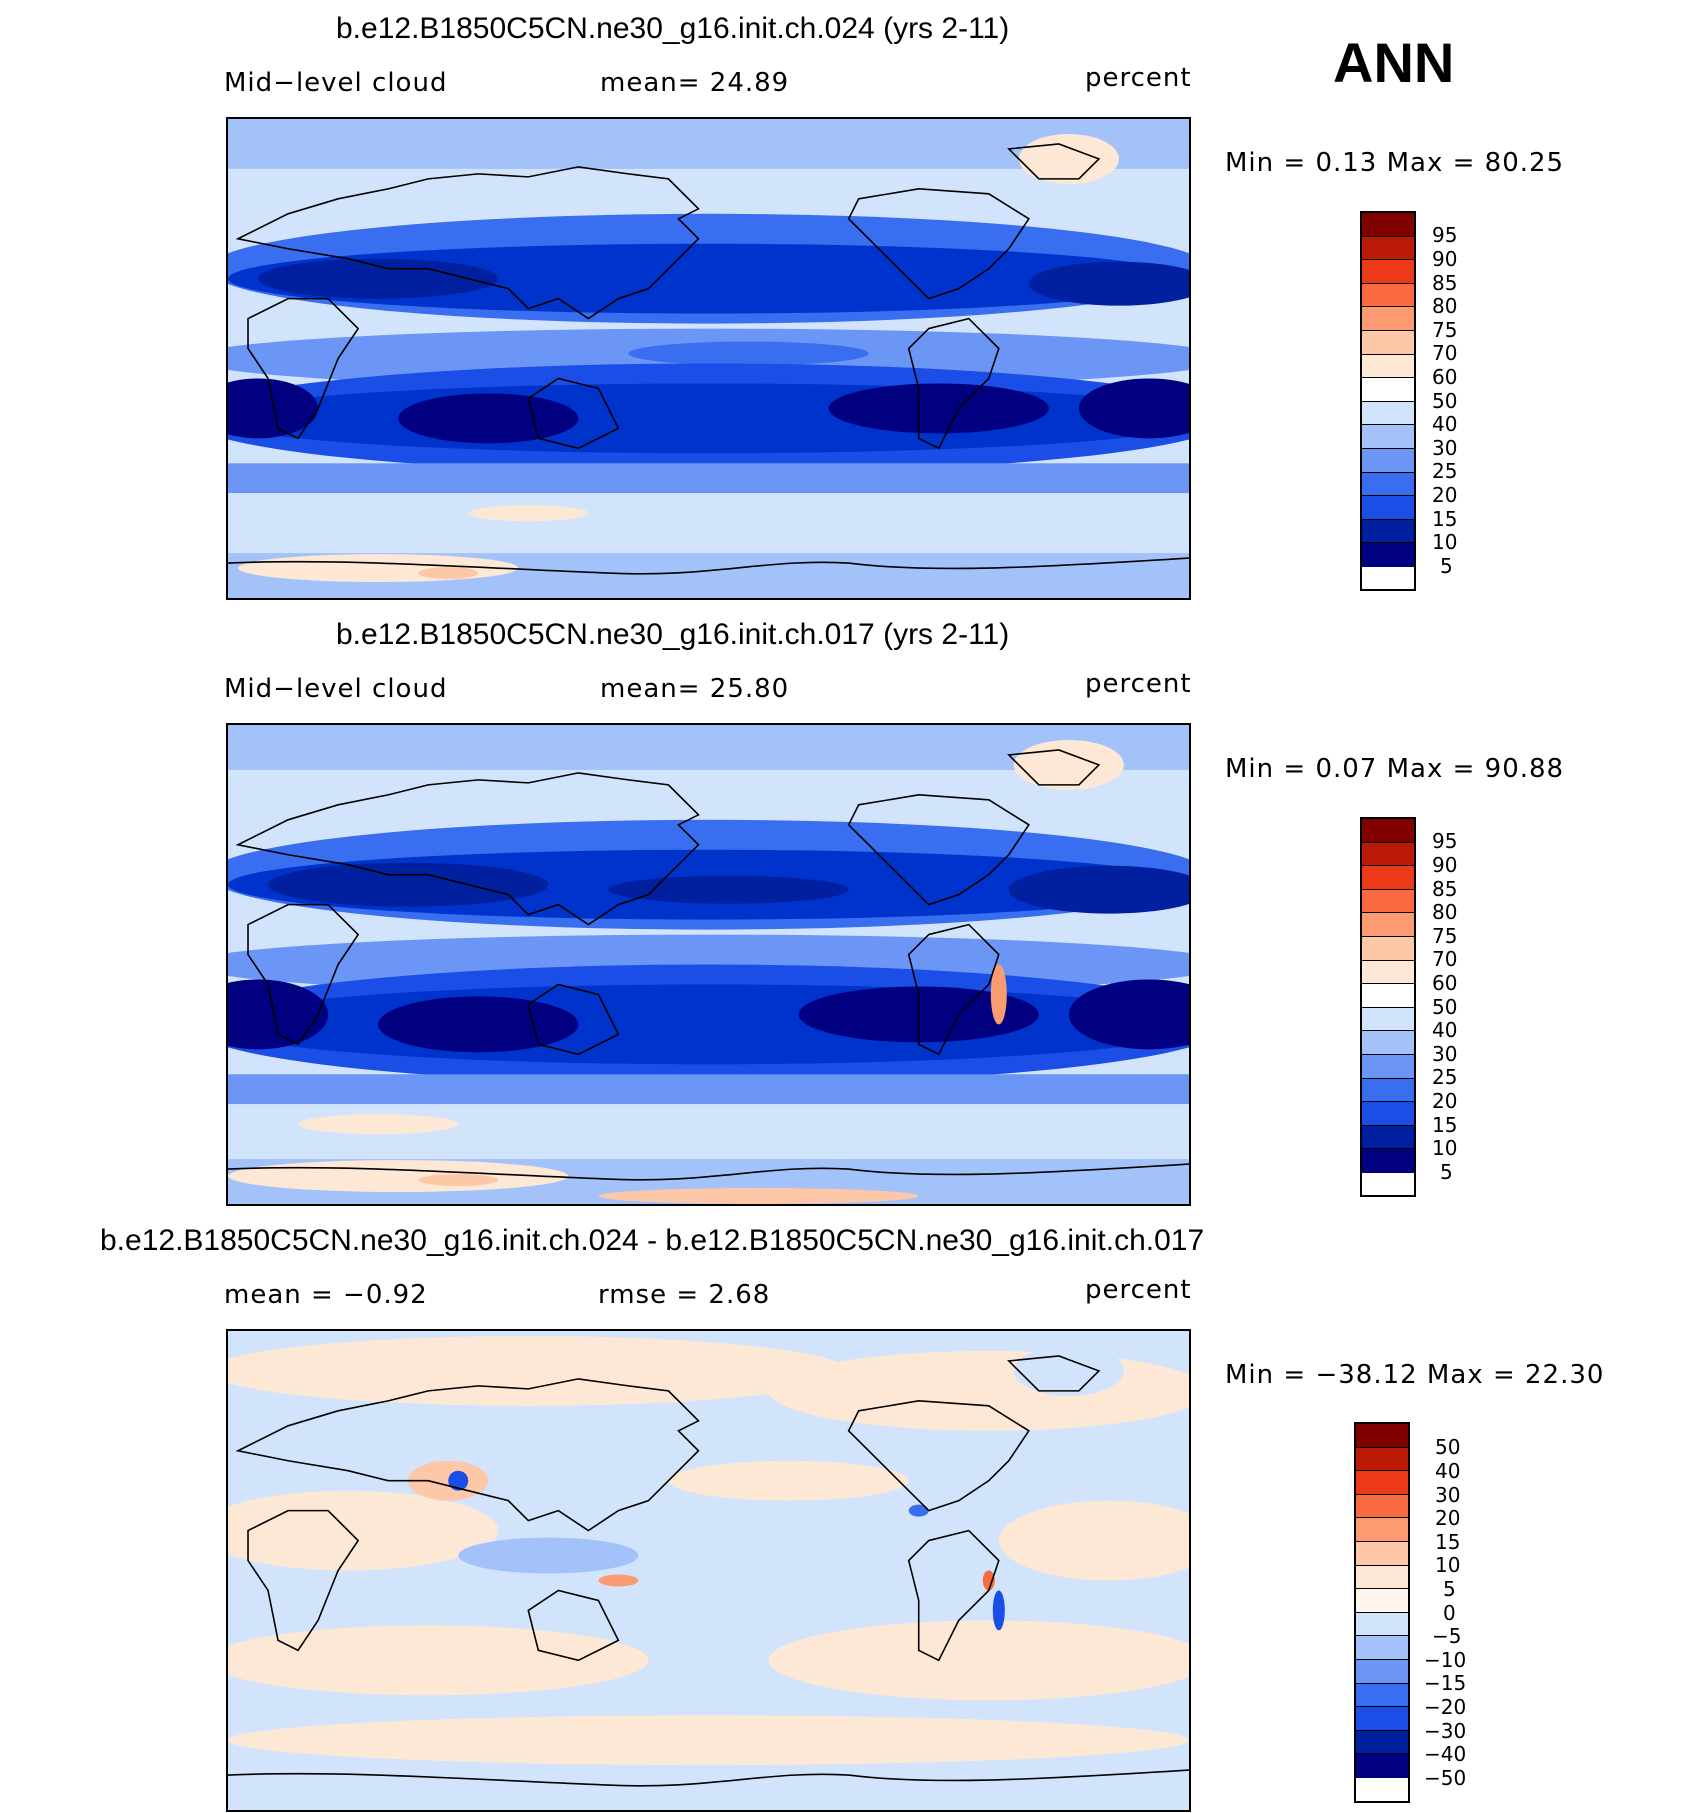 The image size is (1708, 1813). Describe the element at coordinates (695, 689) in the screenshot. I see `panel-2-mean-label: mean= 25.80` at that location.